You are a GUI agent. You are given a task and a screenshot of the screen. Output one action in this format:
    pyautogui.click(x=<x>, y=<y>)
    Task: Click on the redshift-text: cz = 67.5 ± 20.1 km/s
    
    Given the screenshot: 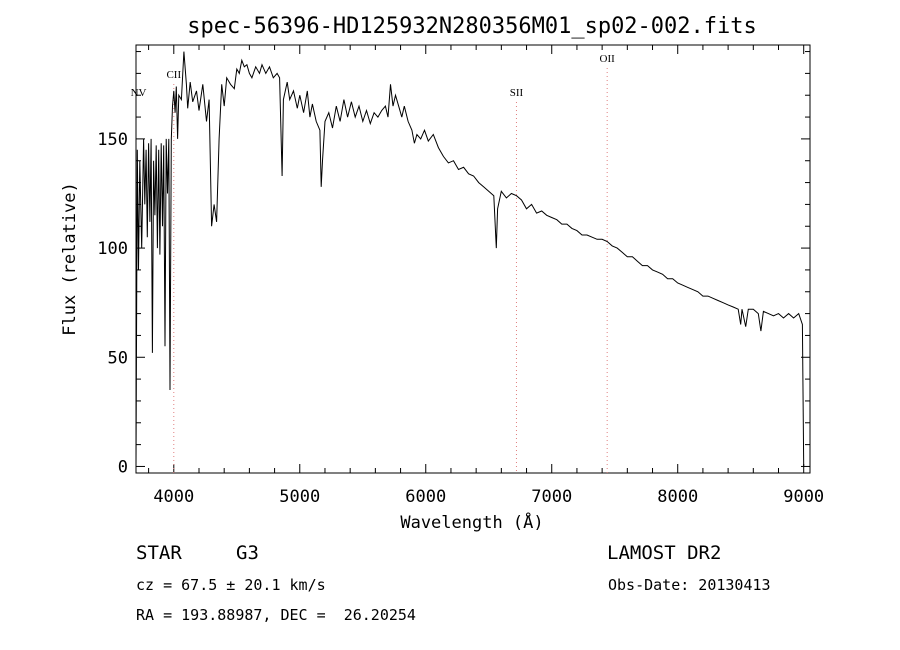 What is the action you would take?
    pyautogui.click(x=231, y=585)
    